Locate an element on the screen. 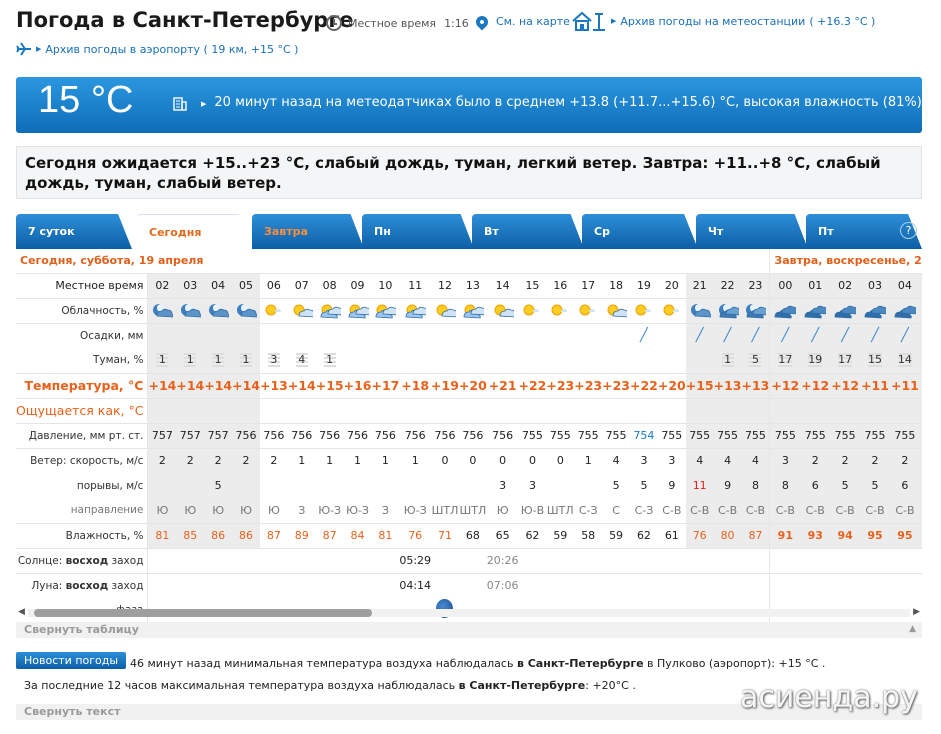  tab-6: Чт is located at coordinates (752, 231).